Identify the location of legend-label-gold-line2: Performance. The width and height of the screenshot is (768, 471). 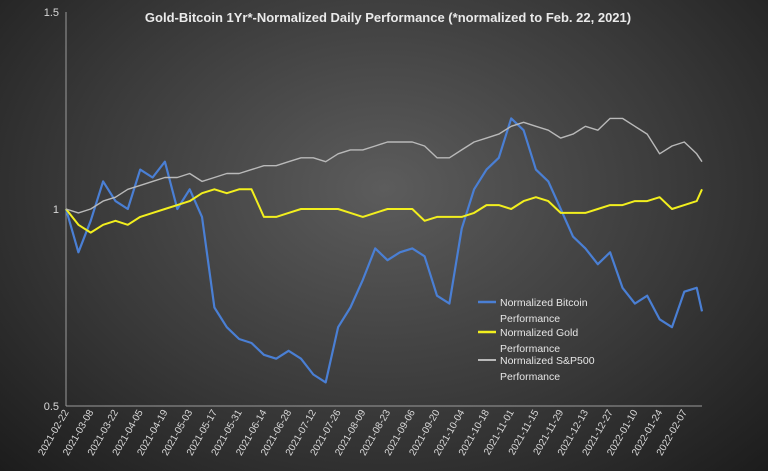
(530, 349).